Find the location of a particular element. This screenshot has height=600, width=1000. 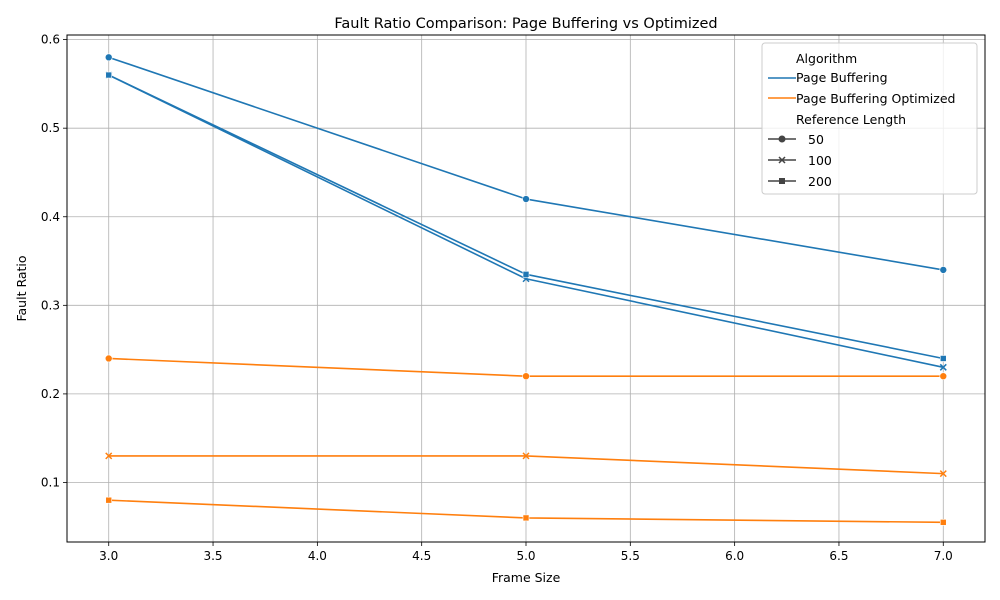

x-tick-label: 4.0 is located at coordinates (317, 556).